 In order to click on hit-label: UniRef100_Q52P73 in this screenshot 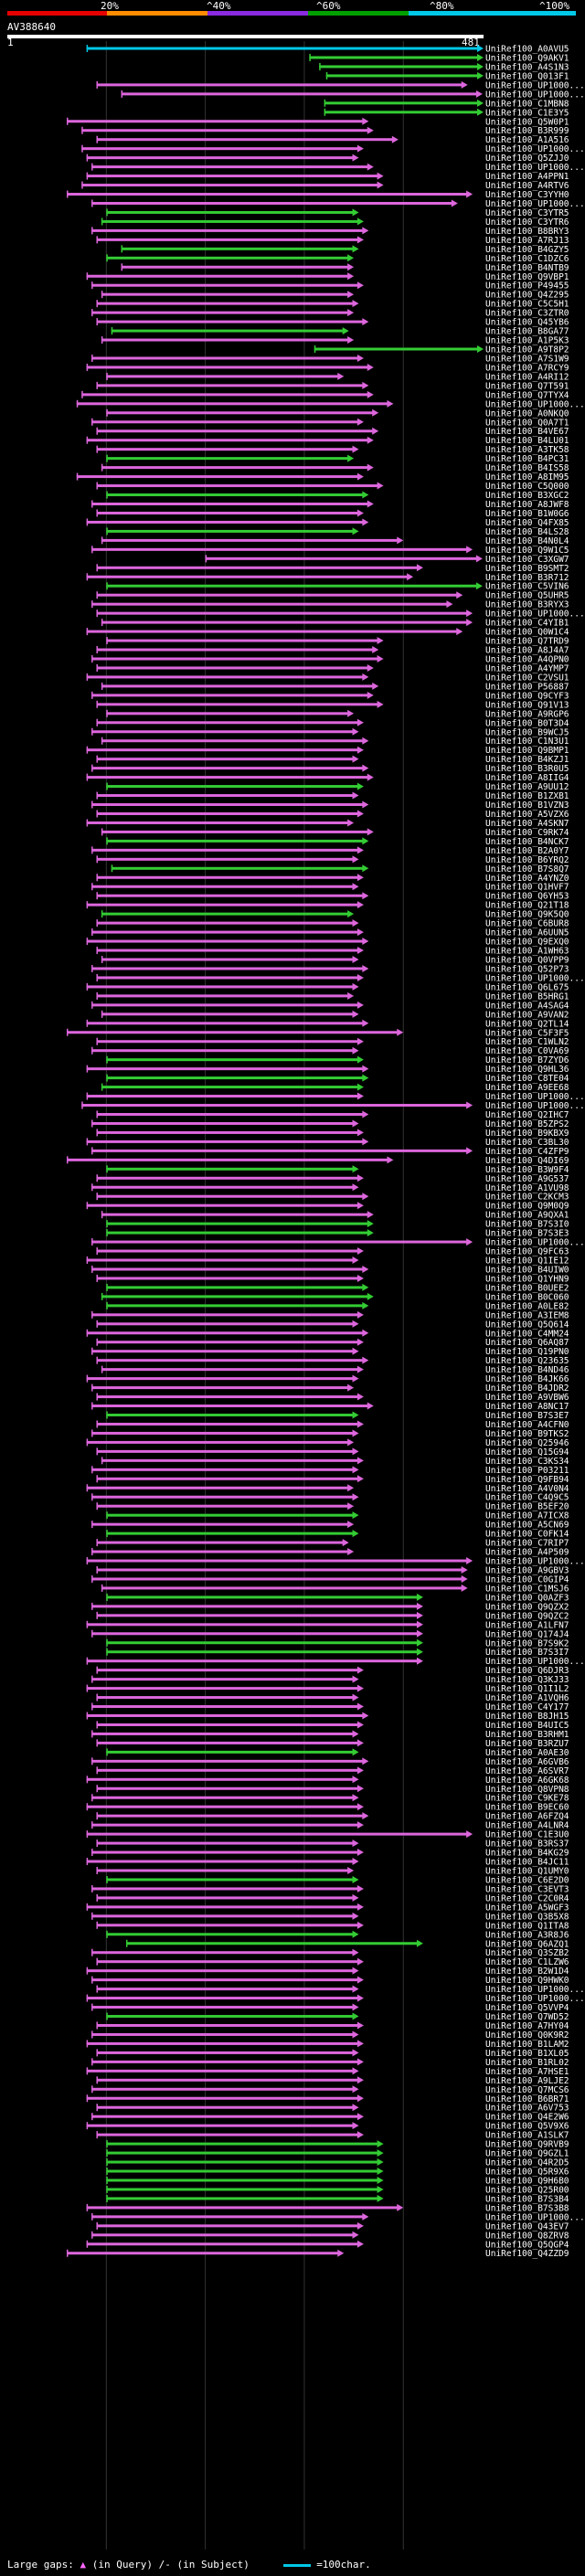, I will do `click(527, 969)`.